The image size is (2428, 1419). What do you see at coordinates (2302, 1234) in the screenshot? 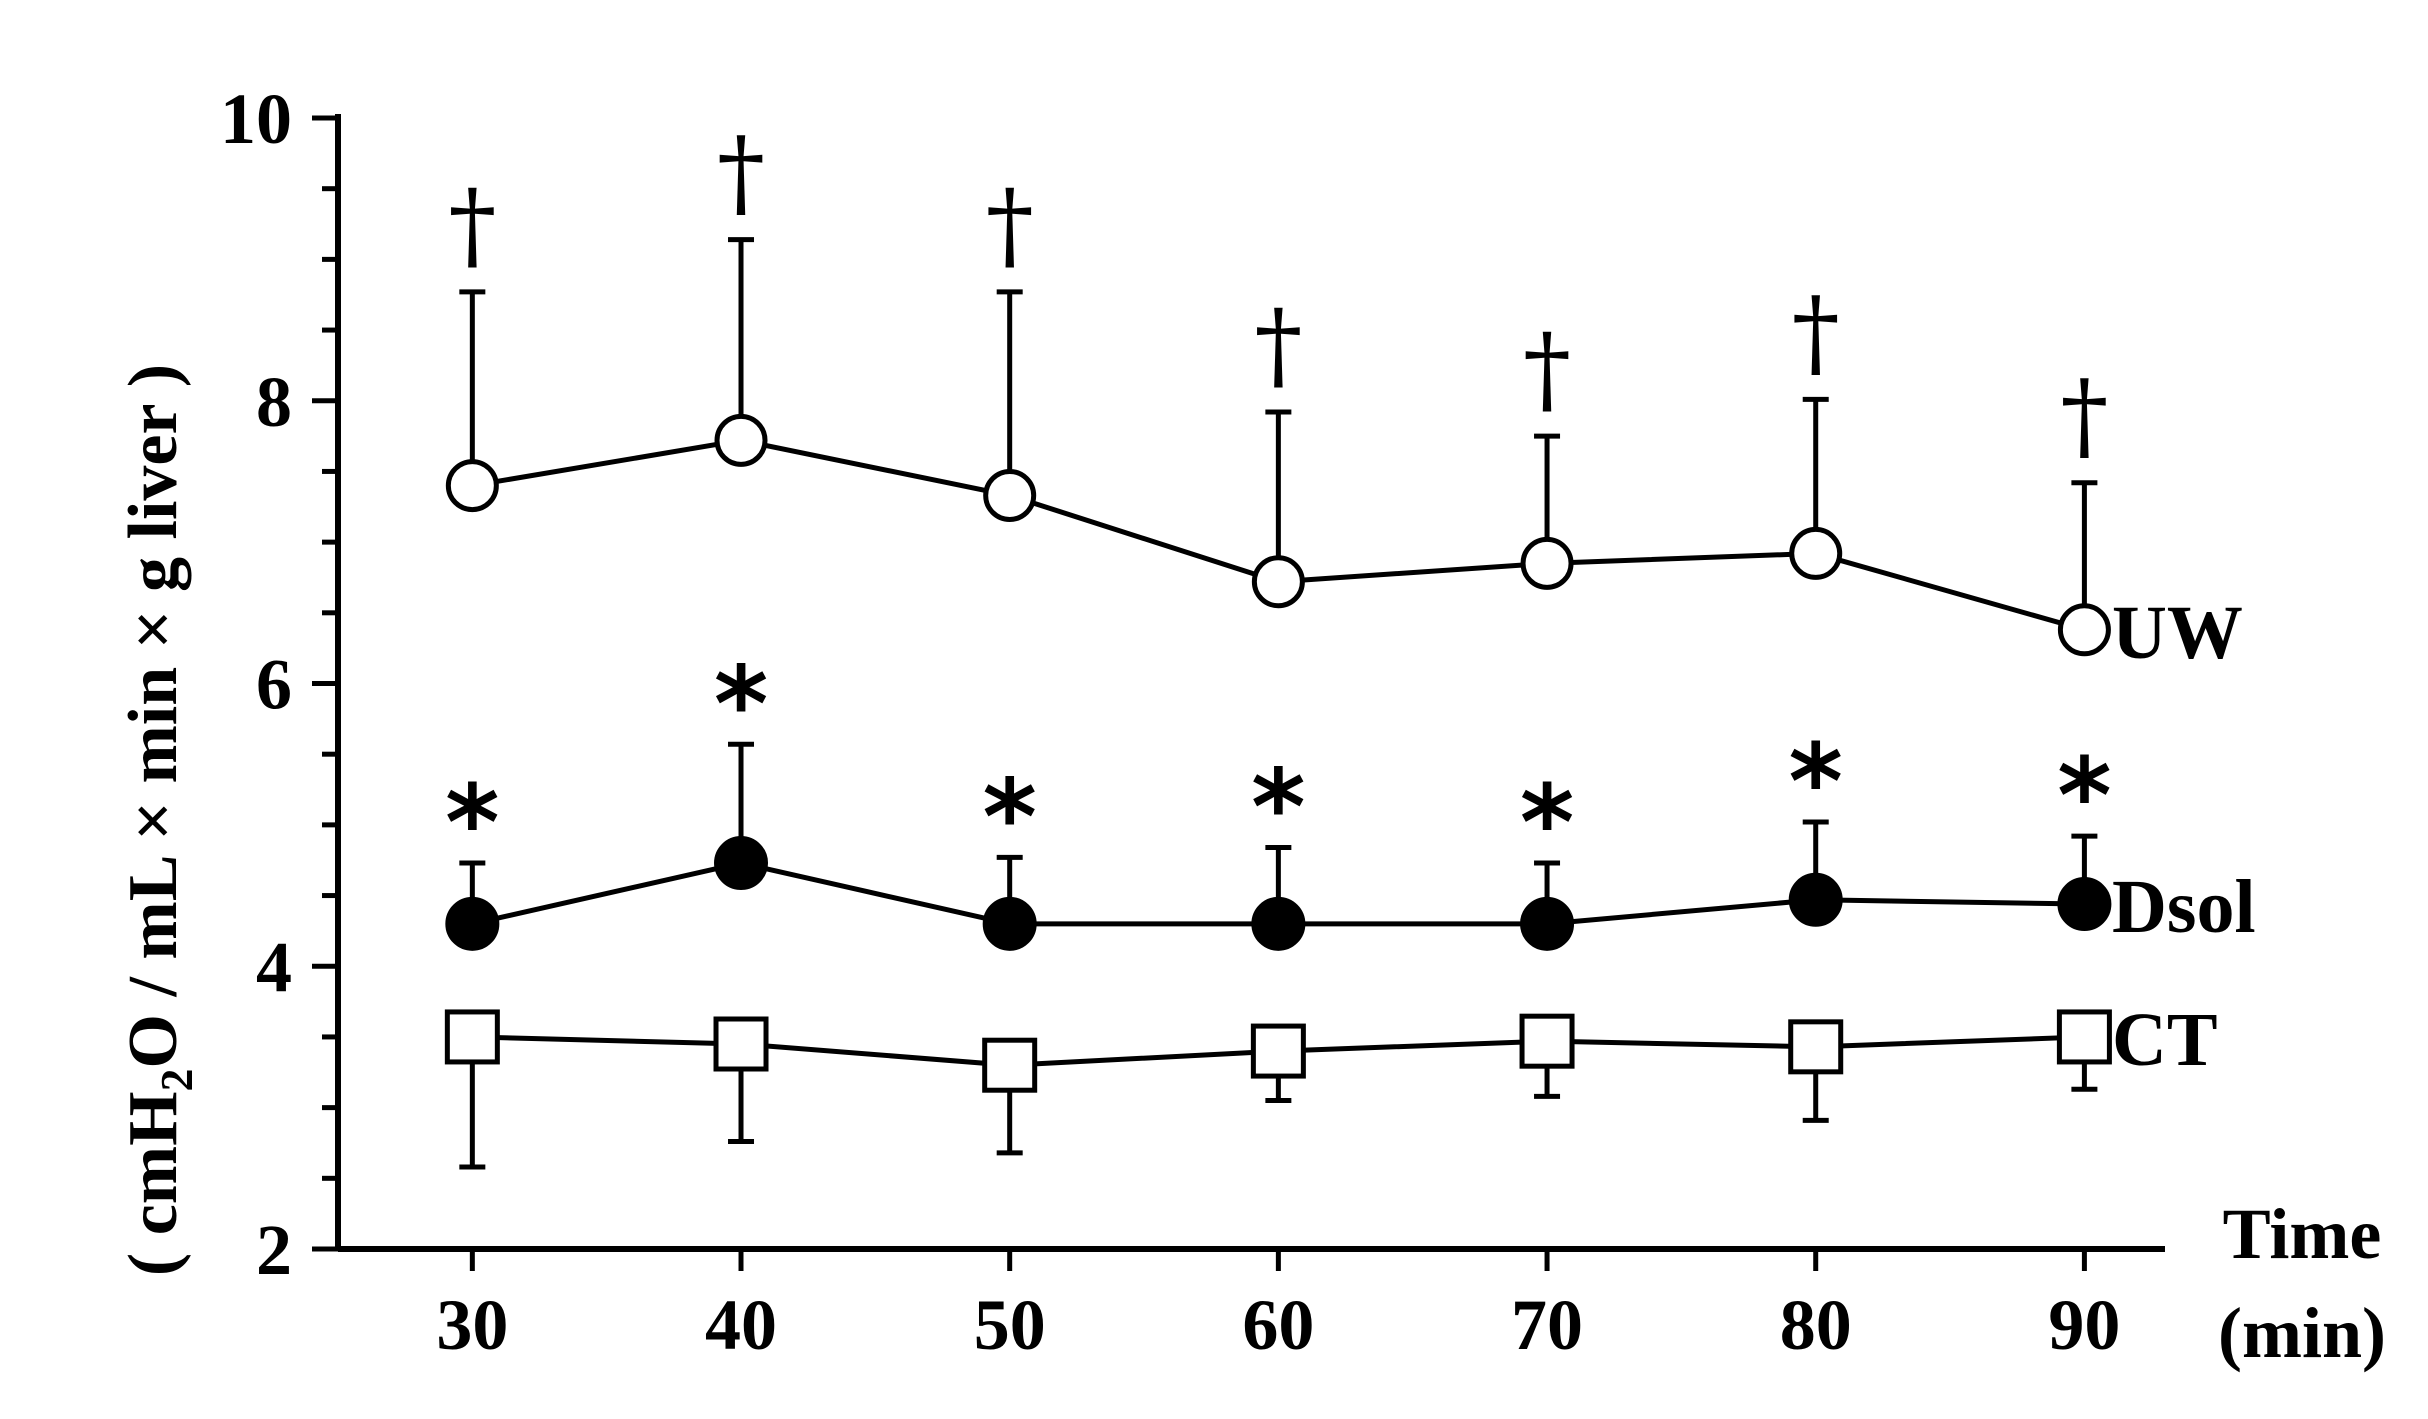
I see `x-axis-title-line1: Time` at bounding box center [2302, 1234].